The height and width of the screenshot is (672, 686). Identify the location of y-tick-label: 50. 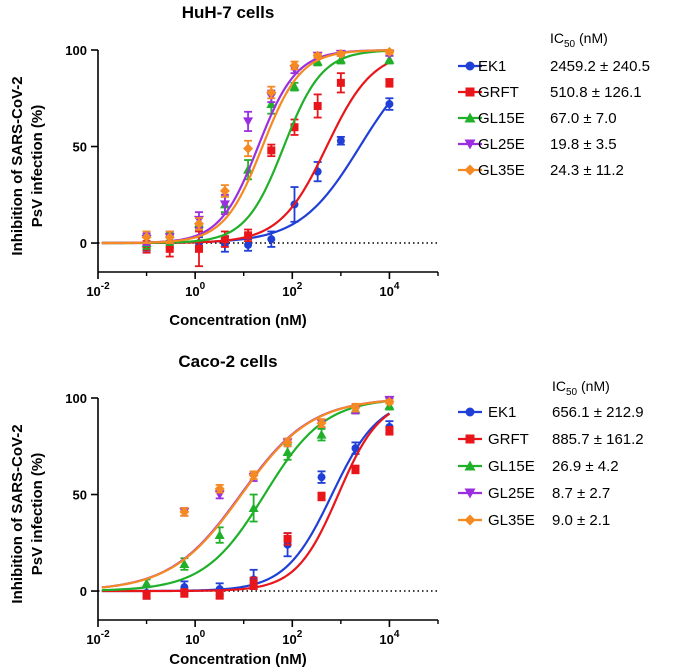
(80, 495).